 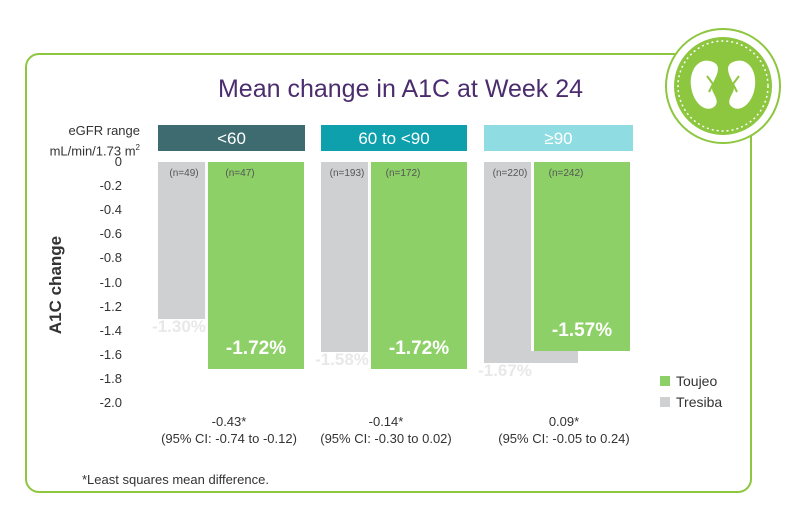 What do you see at coordinates (699, 402) in the screenshot?
I see `legend-label-tresiba: Tresiba` at bounding box center [699, 402].